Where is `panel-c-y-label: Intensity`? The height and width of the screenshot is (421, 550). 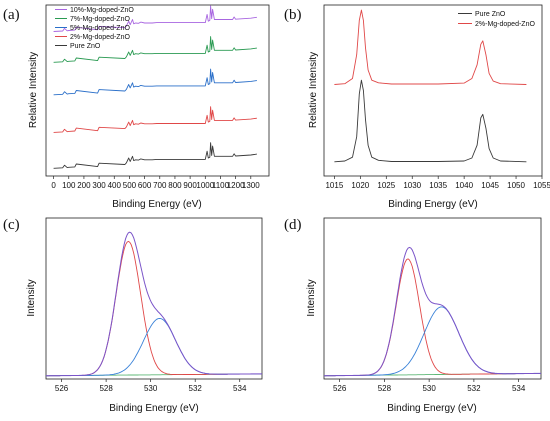
panel-c-y-label: Intensity is located at coordinates (31, 297).